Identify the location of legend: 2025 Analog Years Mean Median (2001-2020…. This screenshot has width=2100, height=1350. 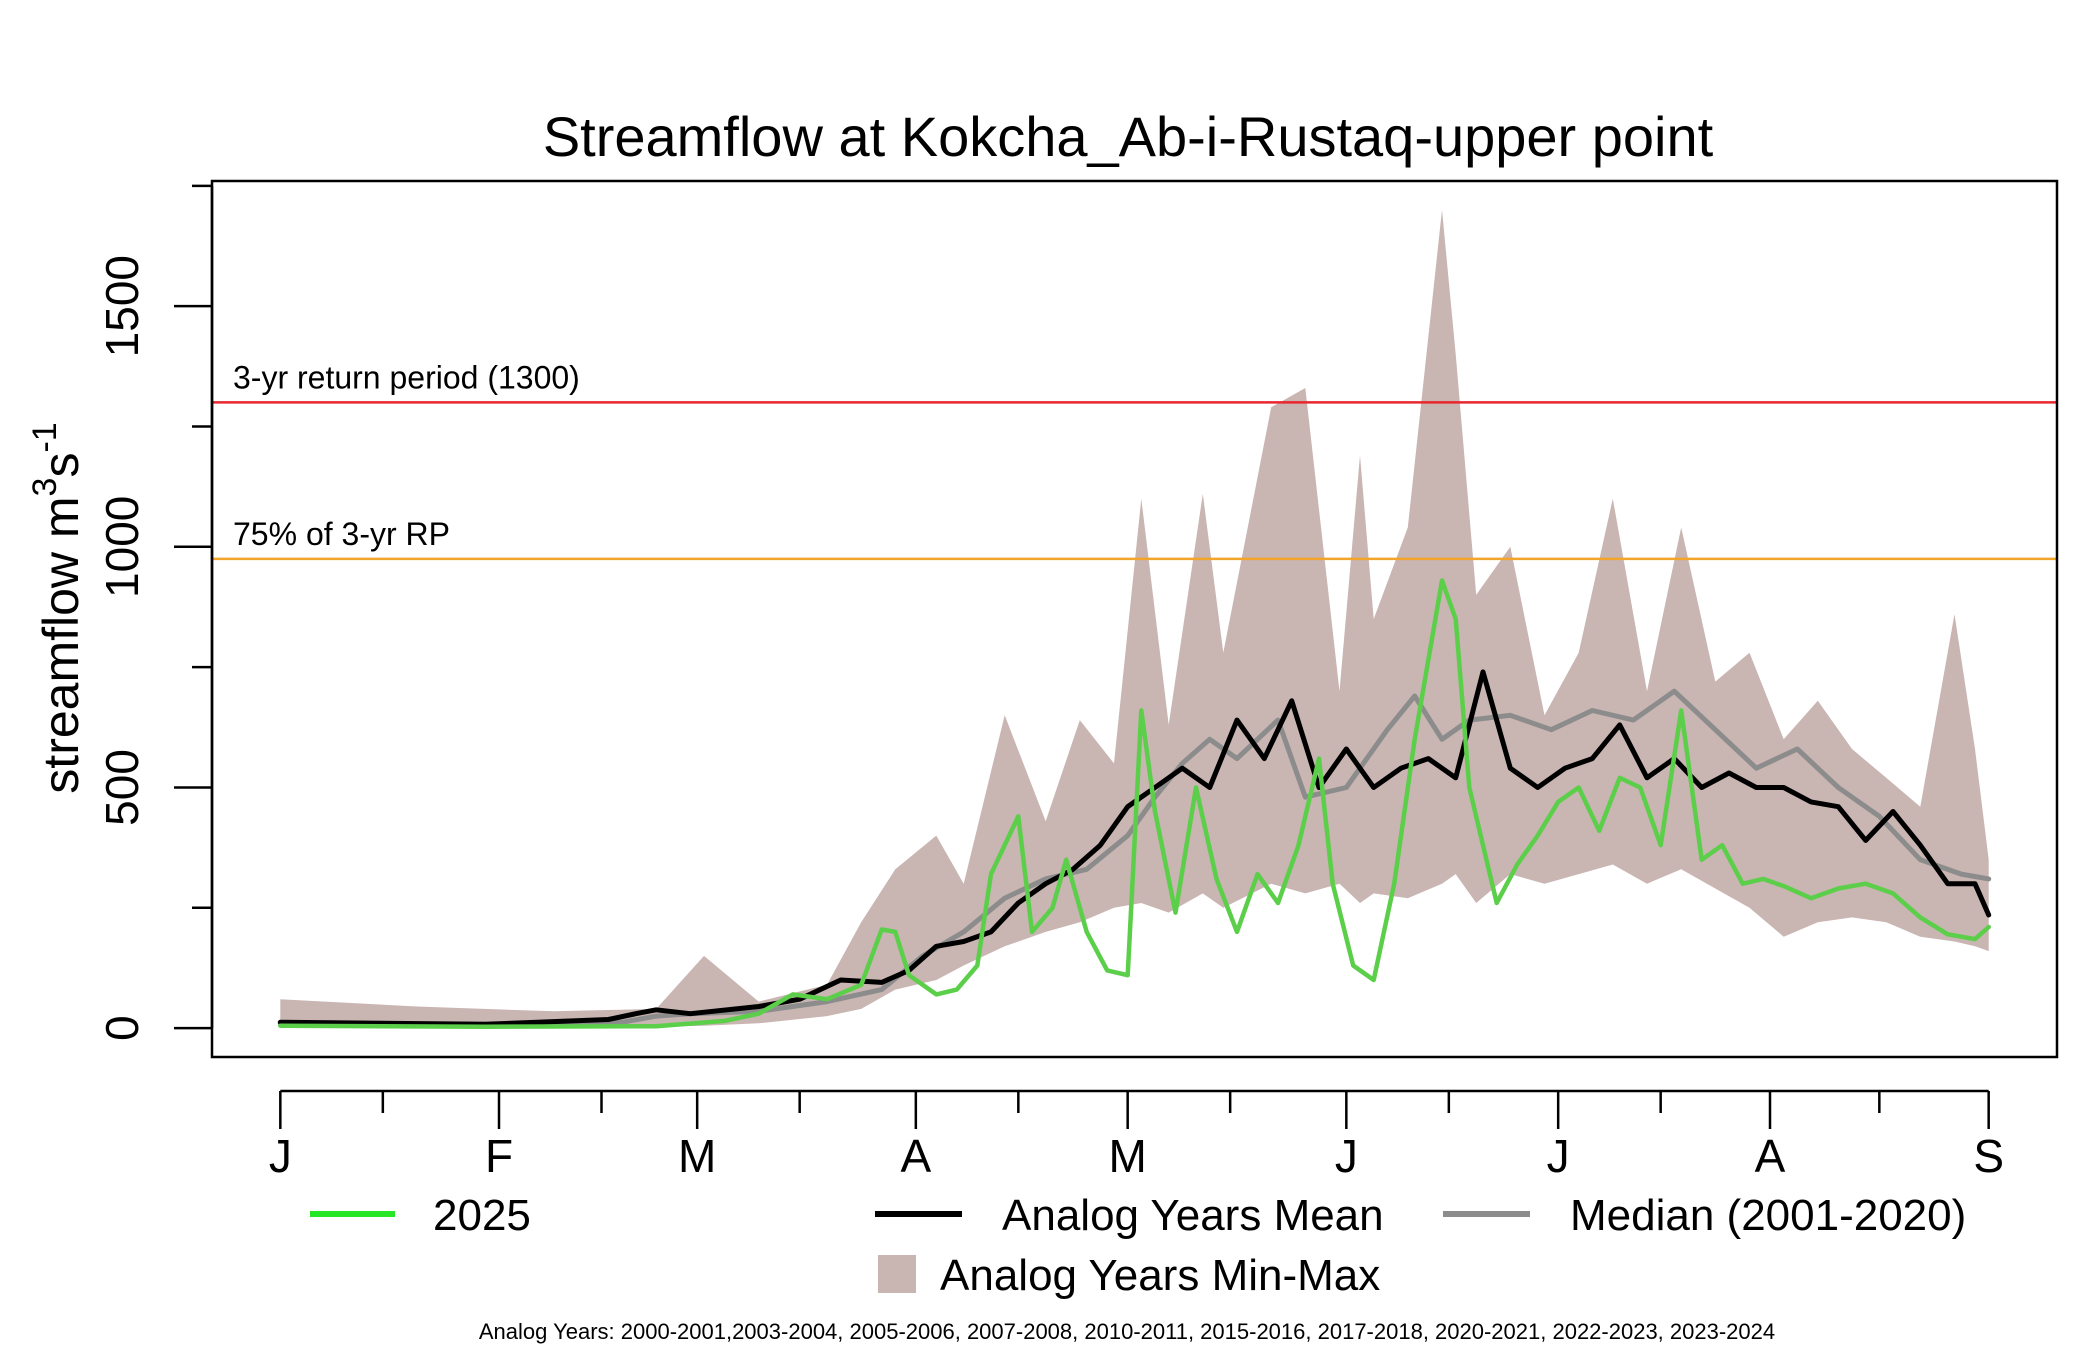
(1138, 1245).